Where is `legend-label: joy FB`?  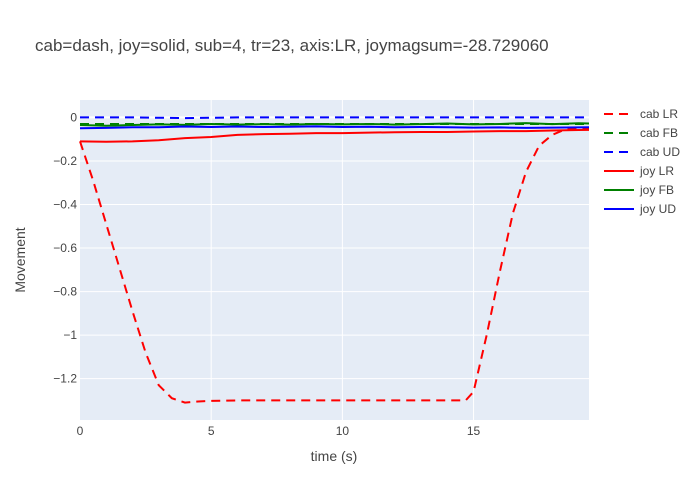
legend-label: joy FB is located at coordinates (656, 190).